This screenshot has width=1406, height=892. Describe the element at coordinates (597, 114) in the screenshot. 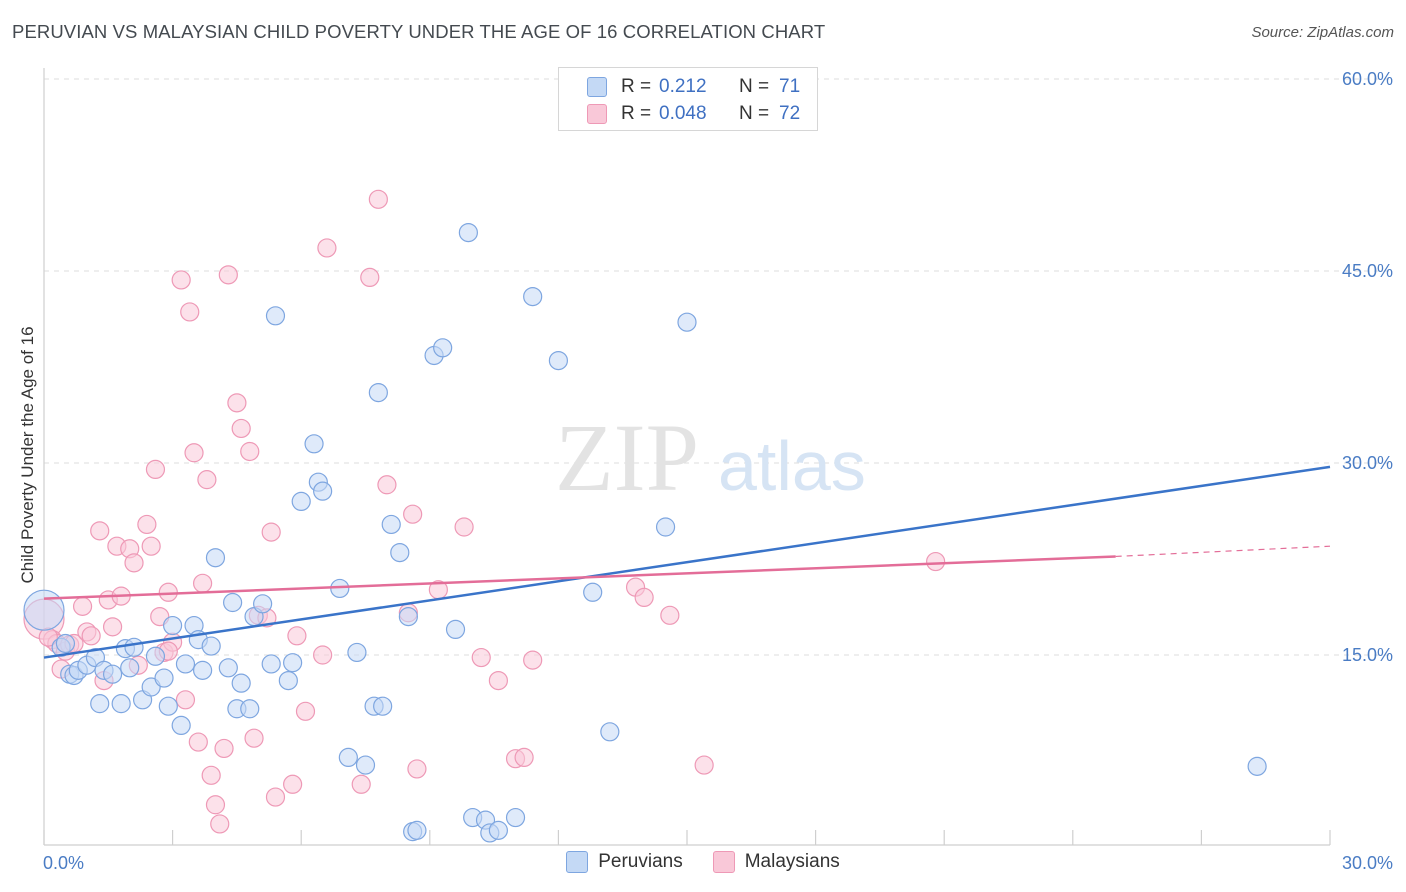

I see `legend-swatch-malaysians` at that location.